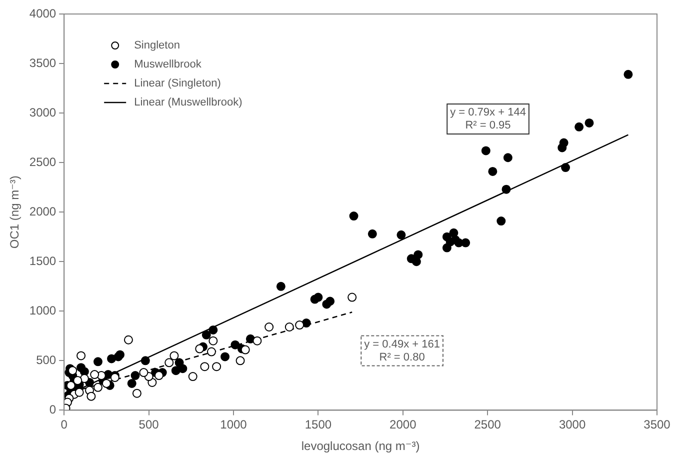  Describe the element at coordinates (64, 425) in the screenshot. I see `x-tick-label: 0` at that location.